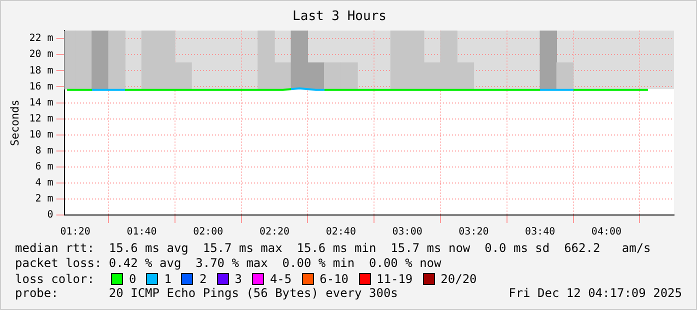  Describe the element at coordinates (168, 279) in the screenshot. I see `text: 1` at that location.